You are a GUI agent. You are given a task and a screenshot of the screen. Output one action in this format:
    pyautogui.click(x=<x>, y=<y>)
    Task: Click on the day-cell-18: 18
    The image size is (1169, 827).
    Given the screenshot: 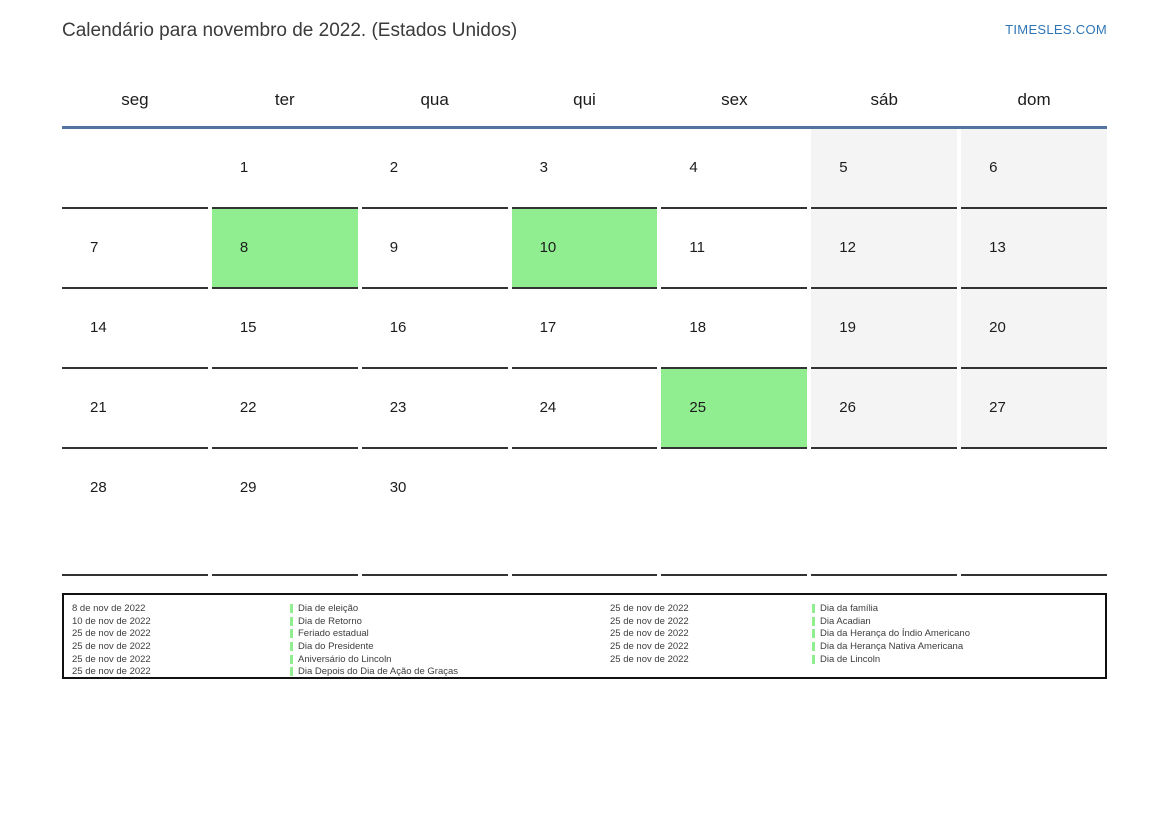 What is the action you would take?
    pyautogui.click(x=734, y=329)
    